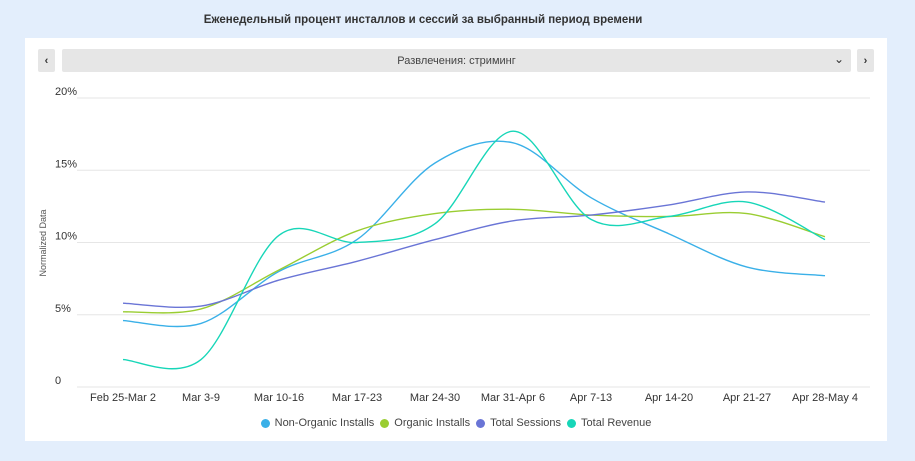 The image size is (915, 461). I want to click on x-tick-label: Apr 14-20, so click(669, 398).